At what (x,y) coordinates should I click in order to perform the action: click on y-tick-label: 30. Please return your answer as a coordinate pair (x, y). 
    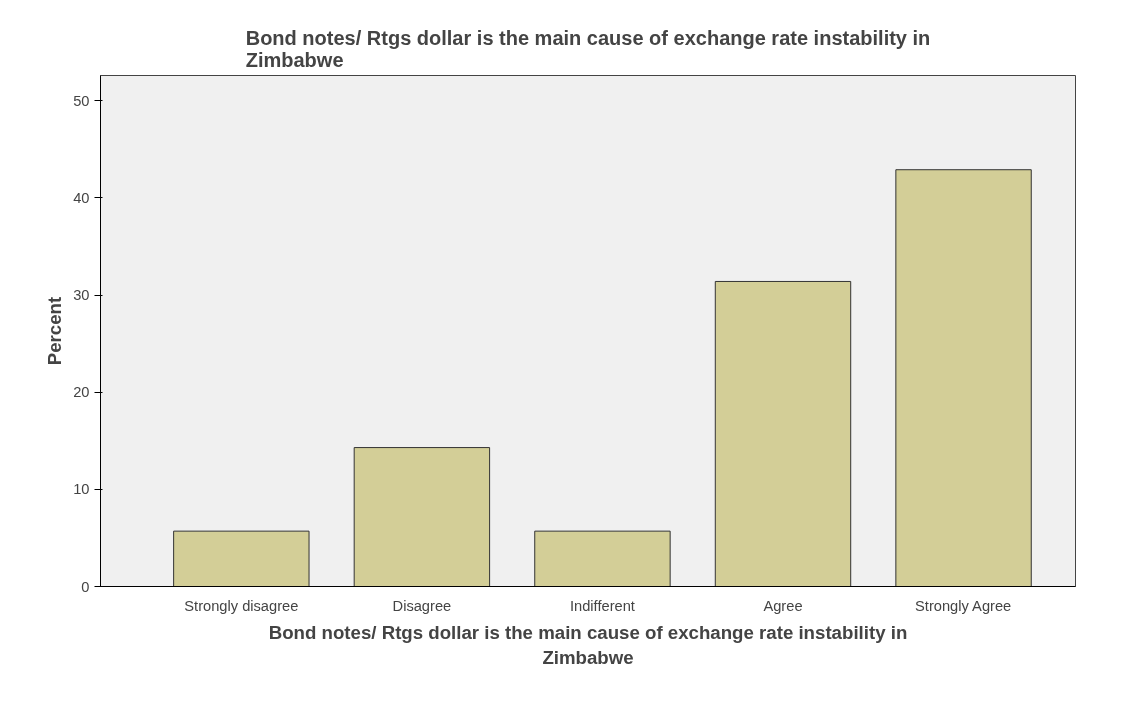
    Looking at the image, I should click on (81, 295).